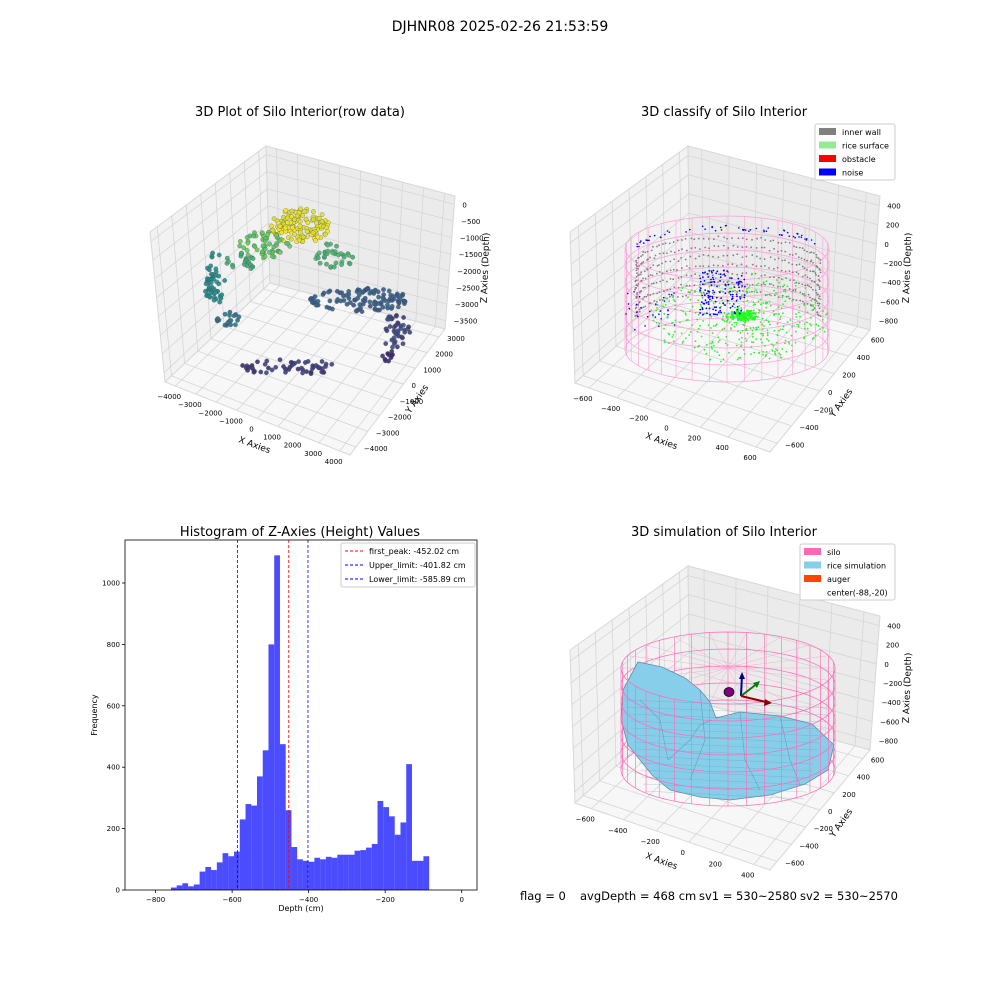 Image resolution: width=1000 pixels, height=1000 pixels. I want to click on z-tick-label: −800, so click(888, 741).